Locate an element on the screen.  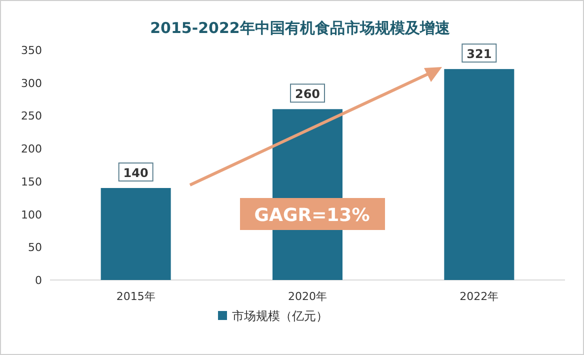
x-tick-label: 2022年 is located at coordinates (479, 296).